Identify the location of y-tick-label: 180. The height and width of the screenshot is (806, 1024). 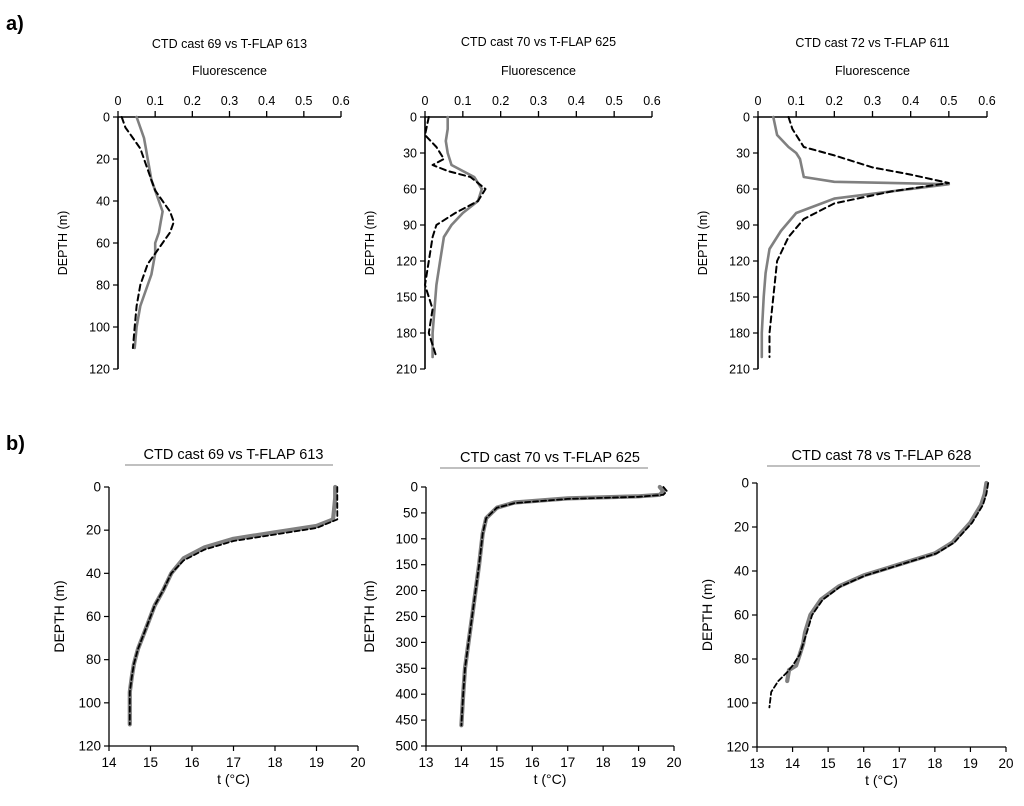
(739, 334).